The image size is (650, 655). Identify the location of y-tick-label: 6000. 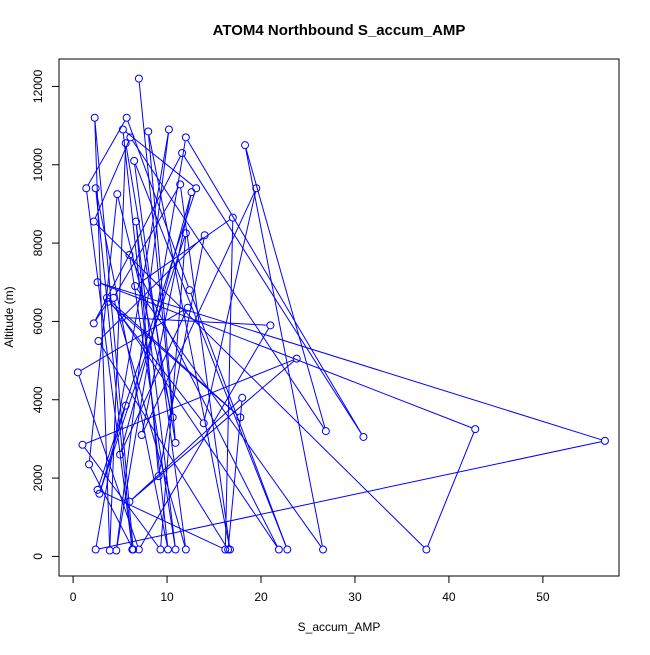
(38, 321).